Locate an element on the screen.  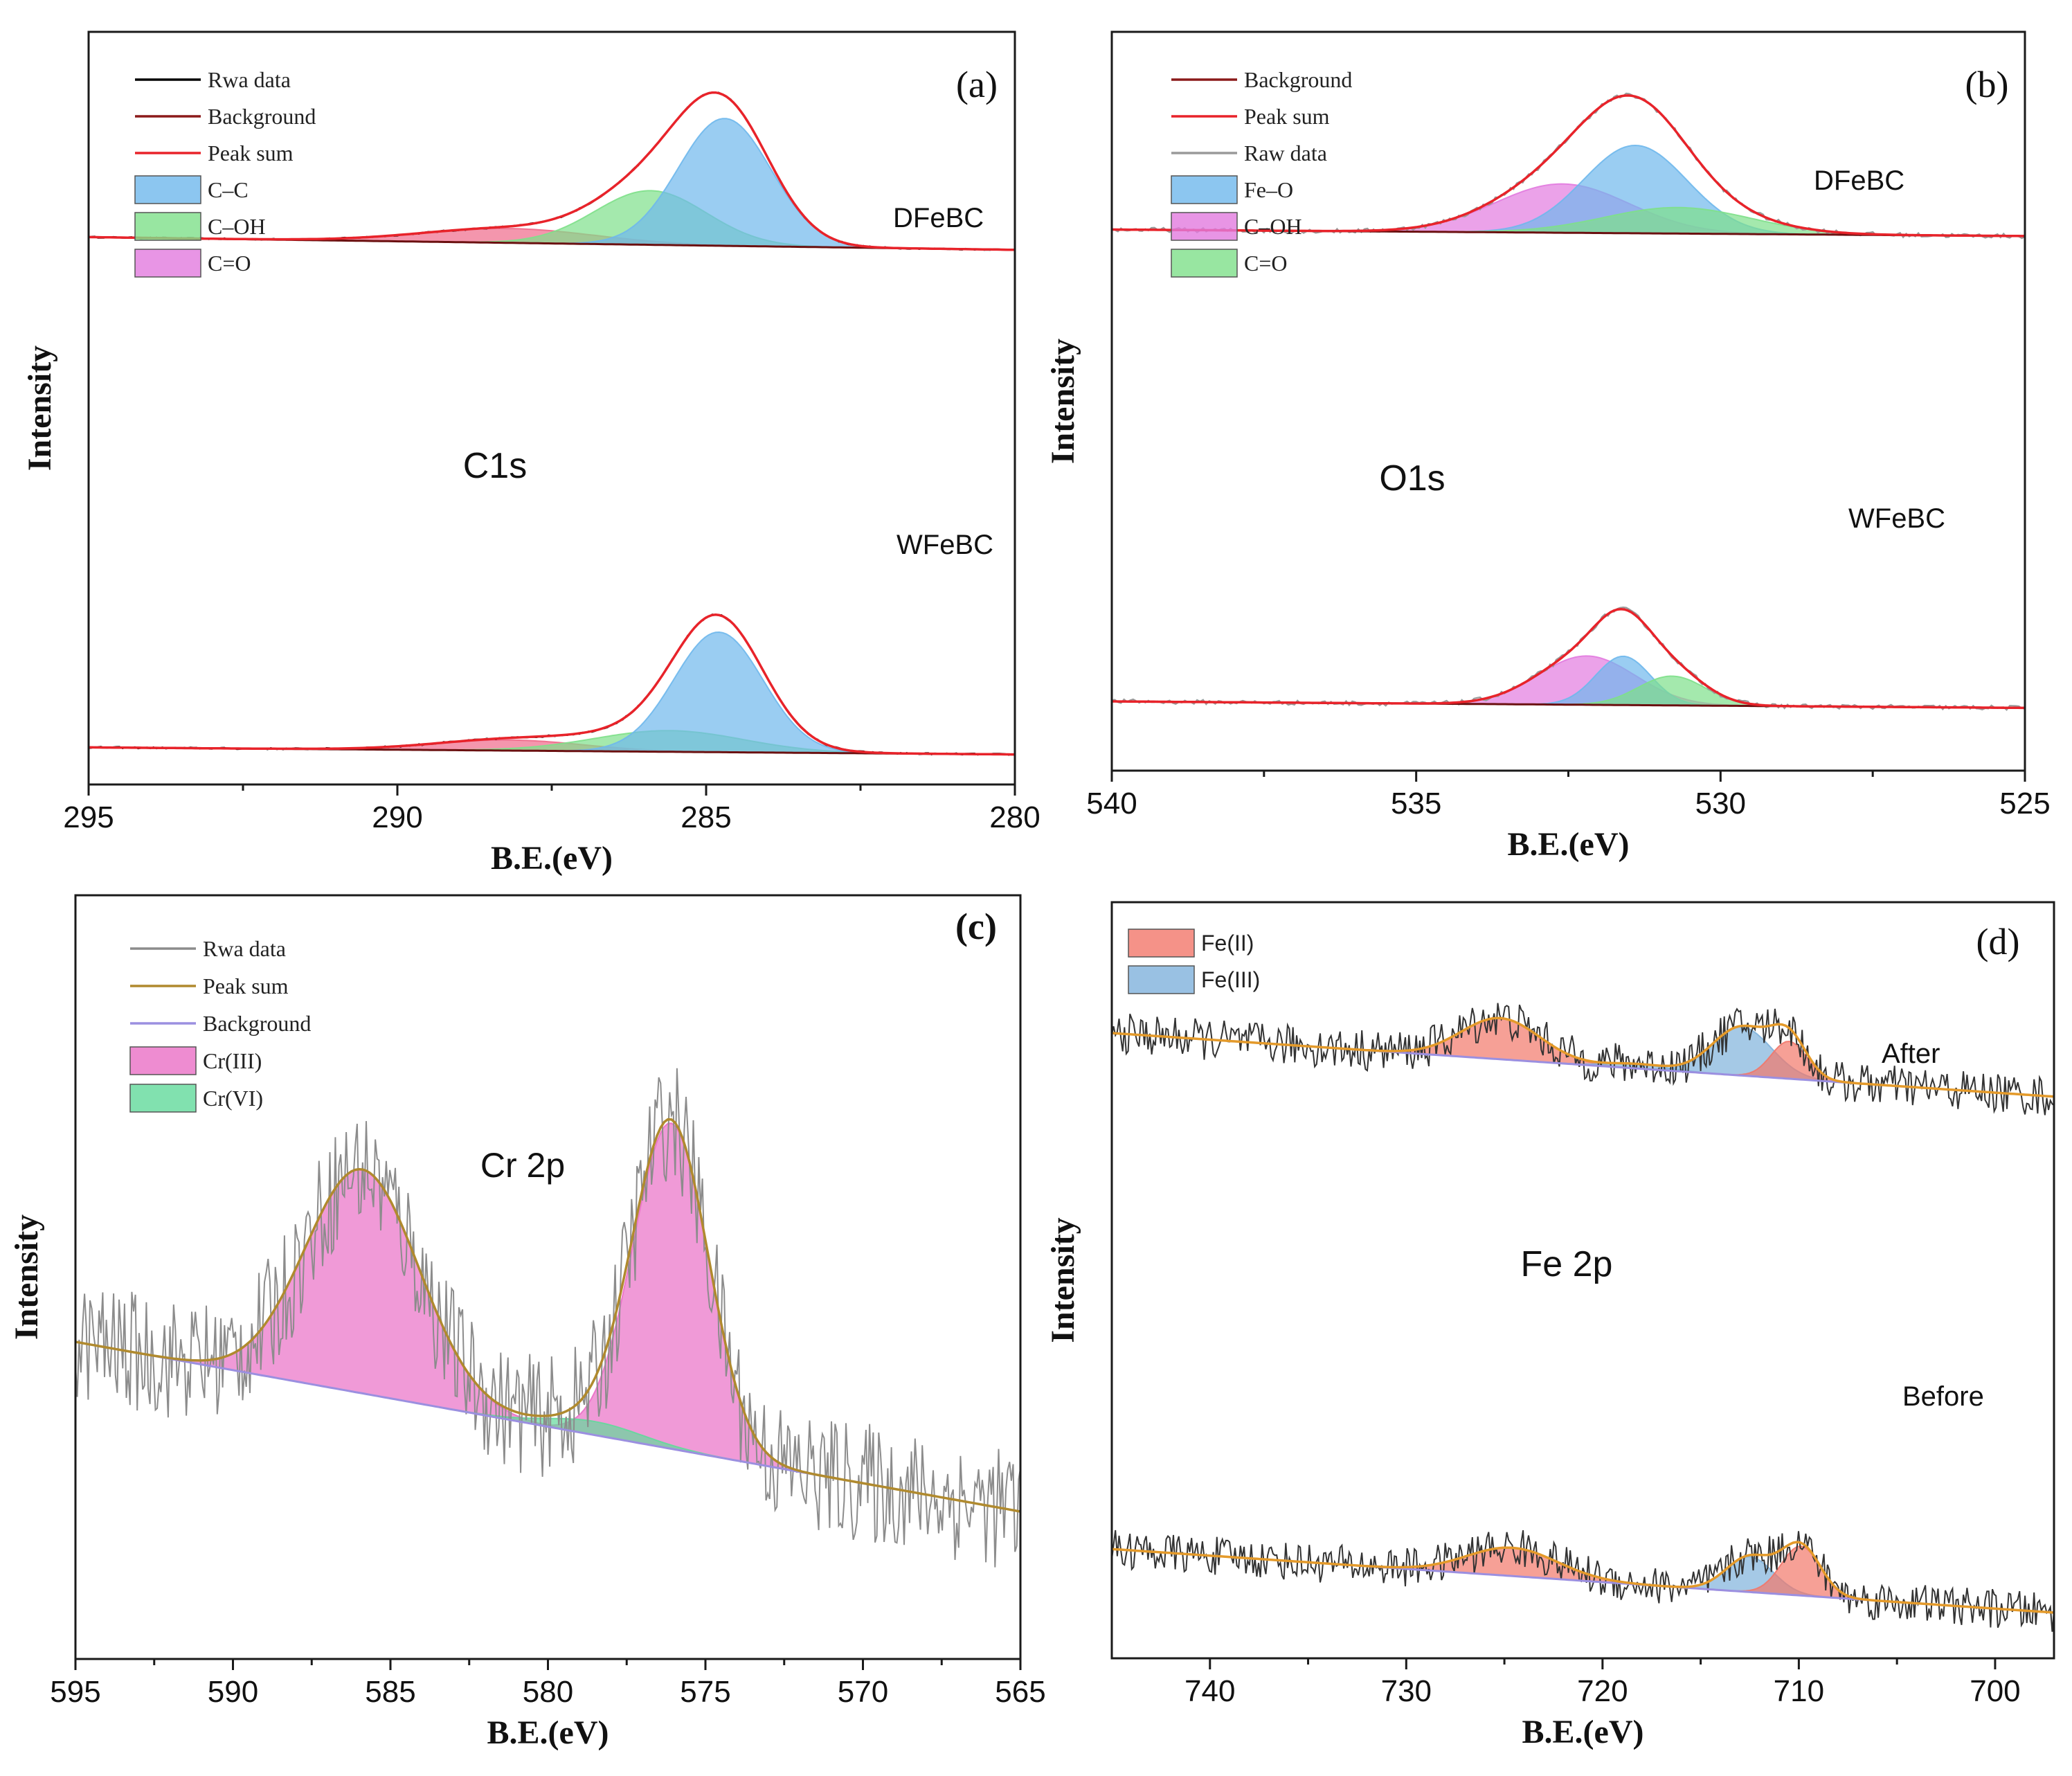
x-tick-label: 585 is located at coordinates (390, 1692).